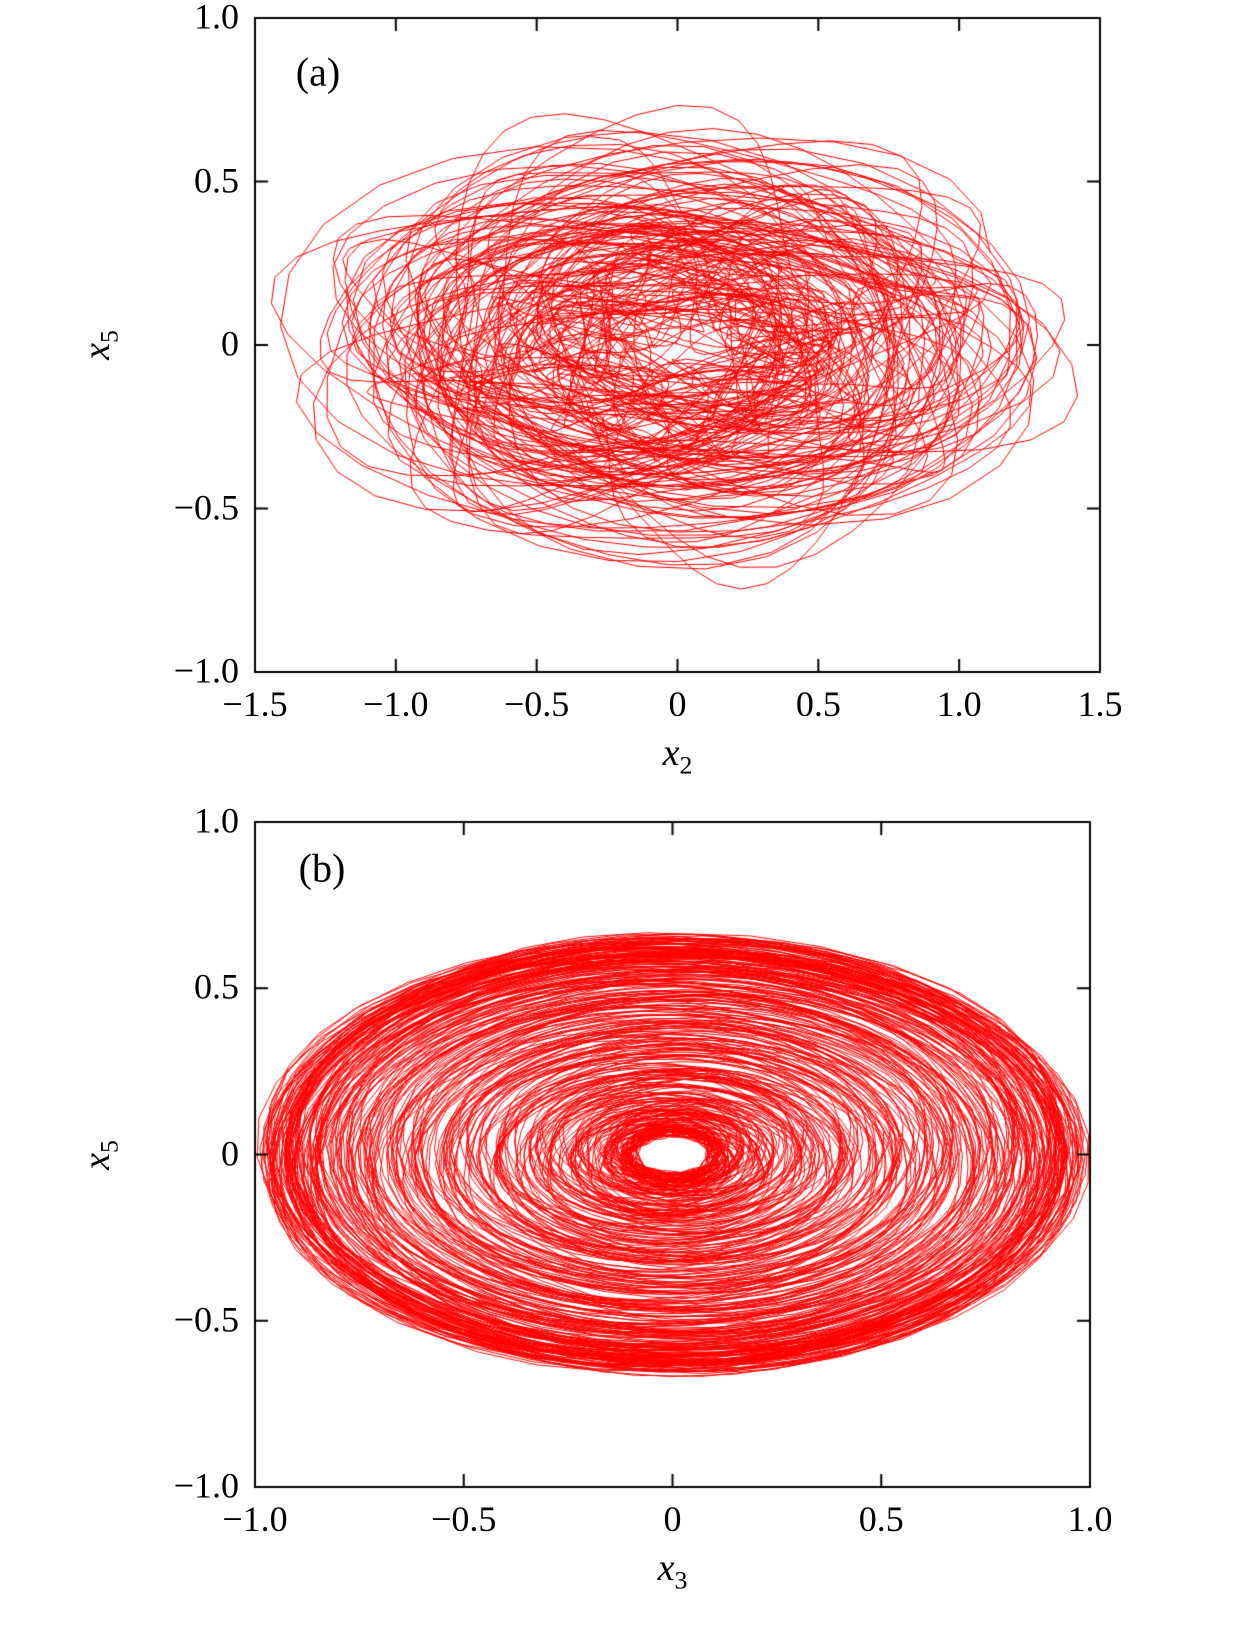  Describe the element at coordinates (322, 868) in the screenshot. I see `panel-b-letter: (b)` at that location.